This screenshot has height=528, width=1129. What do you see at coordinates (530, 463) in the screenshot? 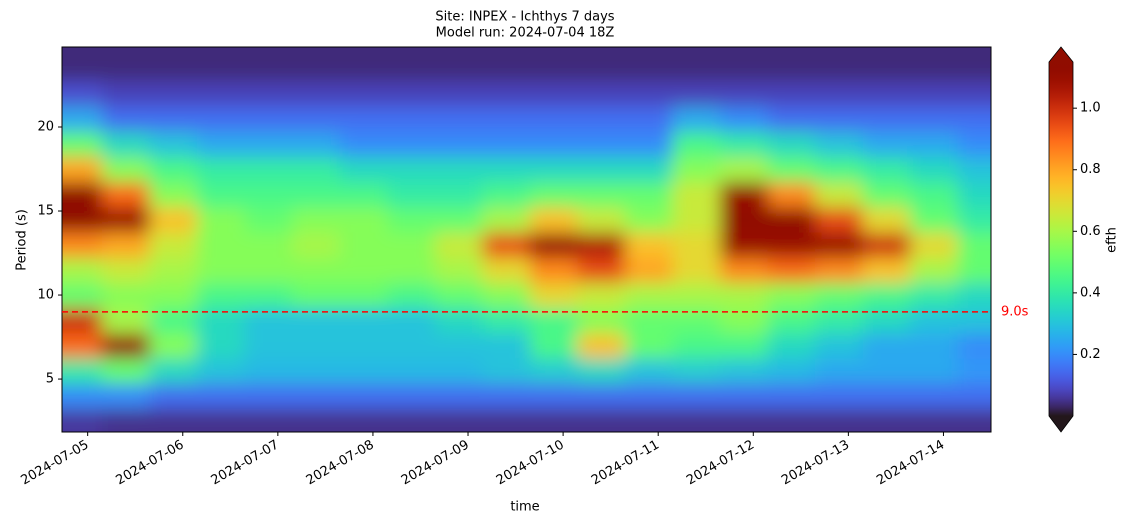
I see `x-tick-label: 2024-07-10` at bounding box center [530, 463].